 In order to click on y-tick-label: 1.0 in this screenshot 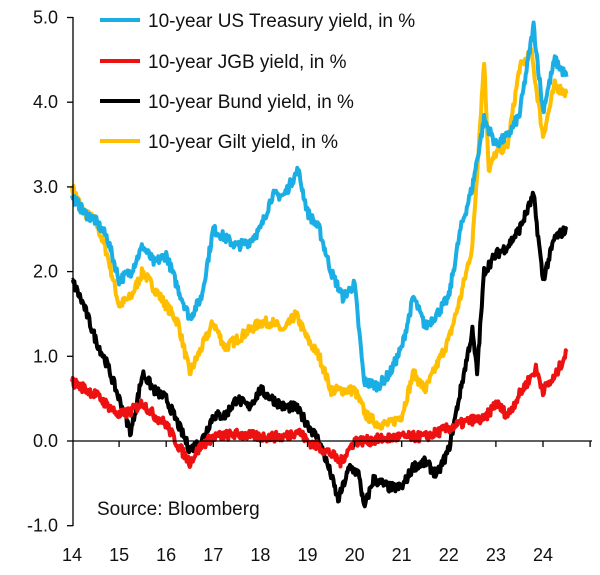, I will do `click(45, 356)`.